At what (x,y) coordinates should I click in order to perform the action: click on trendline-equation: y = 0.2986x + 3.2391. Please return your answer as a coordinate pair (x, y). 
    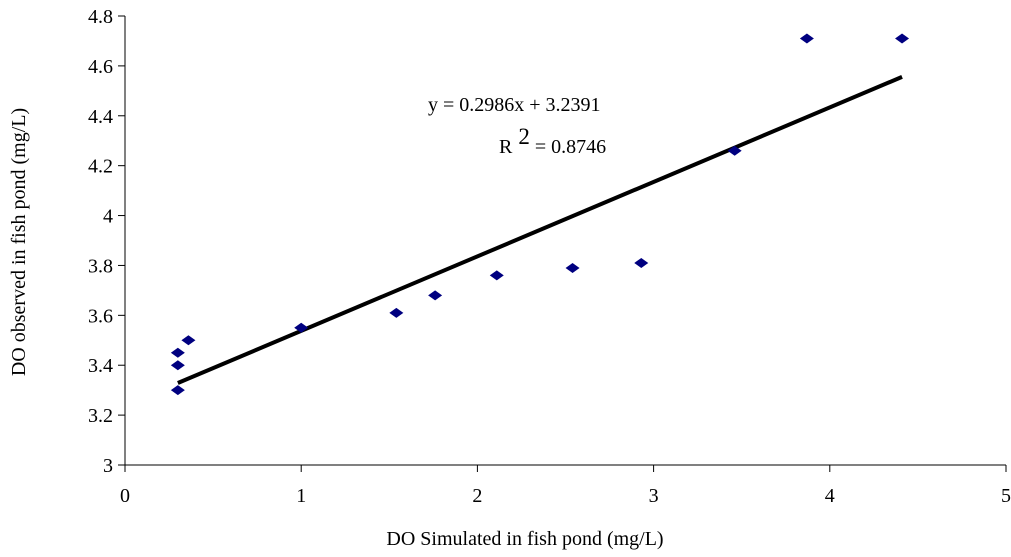
    Looking at the image, I should click on (514, 105).